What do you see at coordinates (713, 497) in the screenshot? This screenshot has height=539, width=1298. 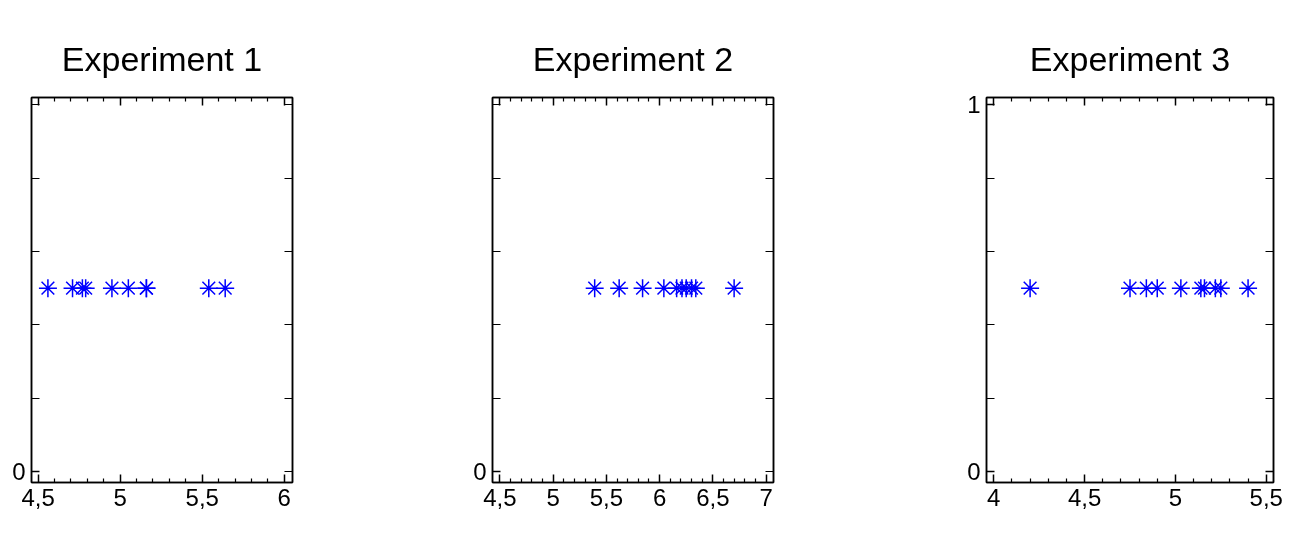 I see `x-tick-label: 6,5` at bounding box center [713, 497].